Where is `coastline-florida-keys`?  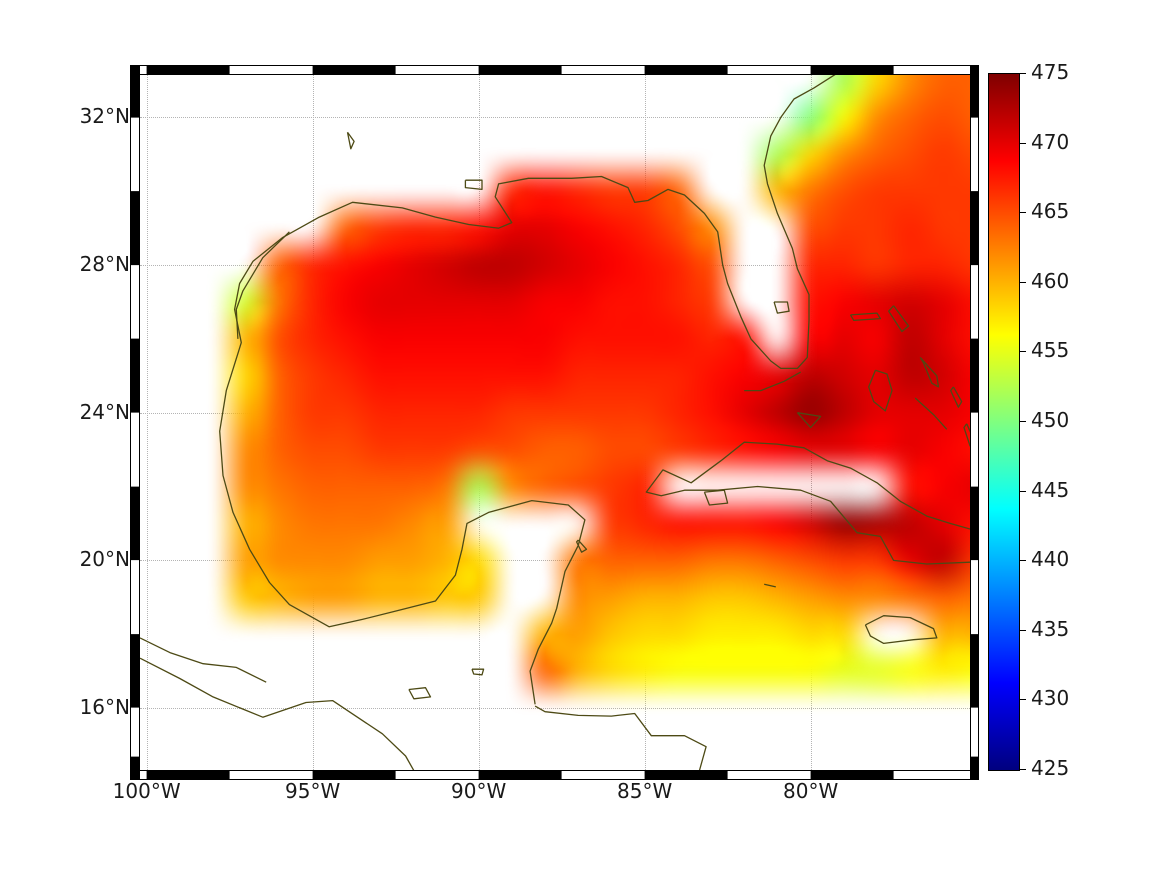 coastline-florida-keys is located at coordinates (773, 381).